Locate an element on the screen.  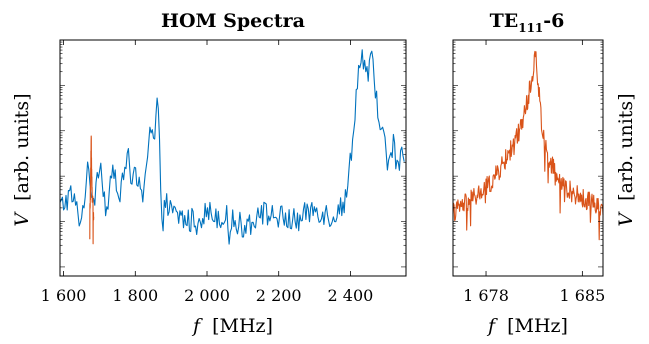
te111-ylabel: V [arb. units] is located at coordinates (626, 159).